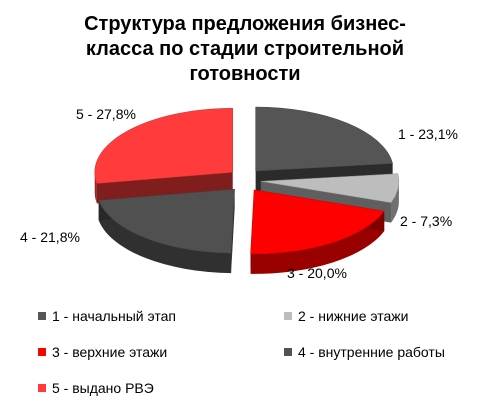 The width and height of the screenshot is (490, 412). Describe the element at coordinates (114, 316) in the screenshot. I see `legend-label-1: 1 - начальный этап` at that location.